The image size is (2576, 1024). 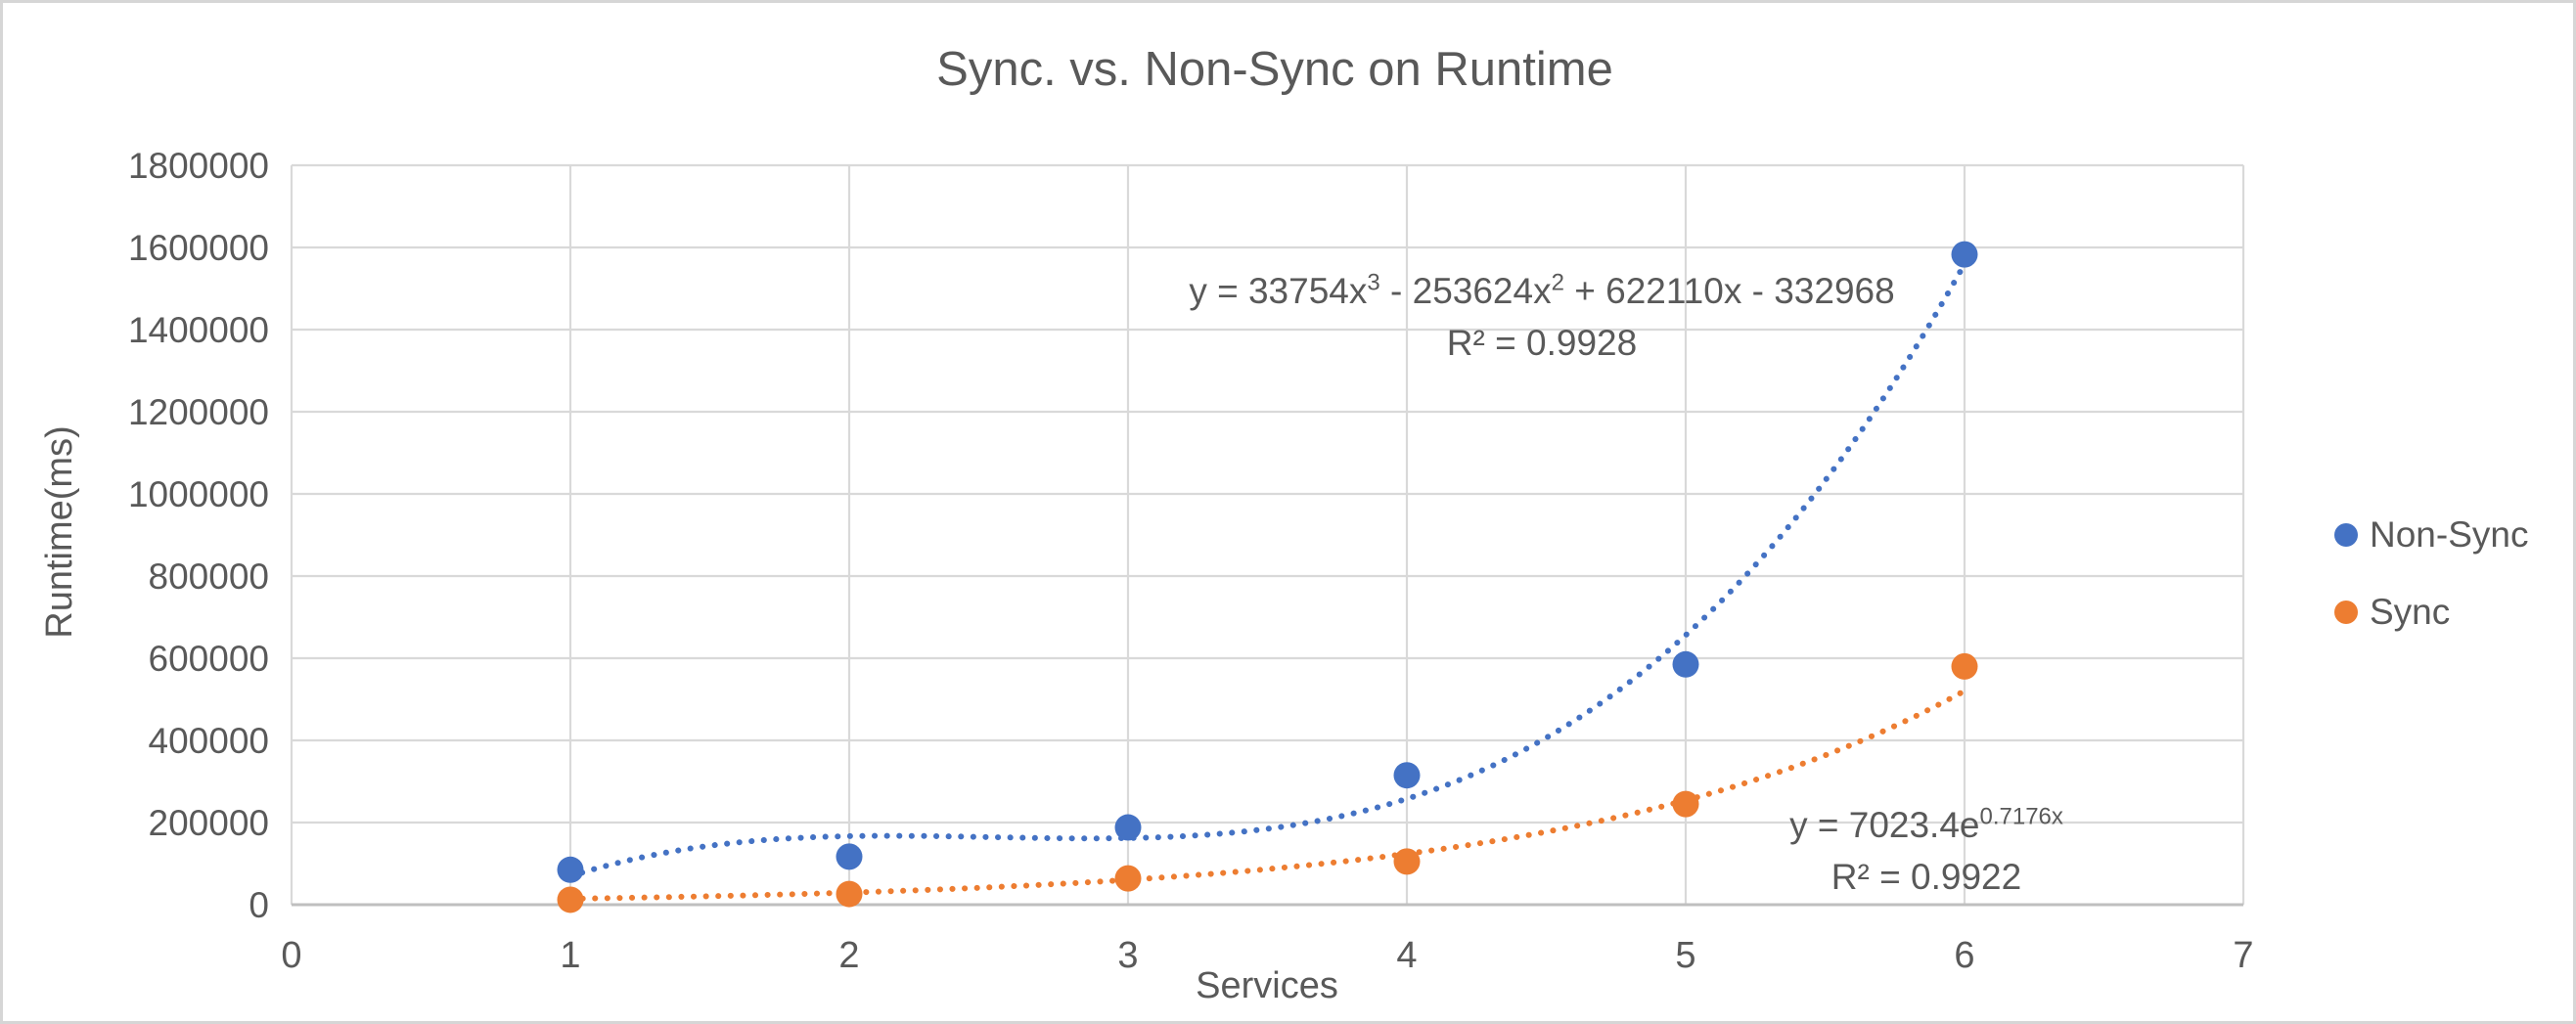 I want to click on sync-legend-marker-icon, so click(x=2346, y=612).